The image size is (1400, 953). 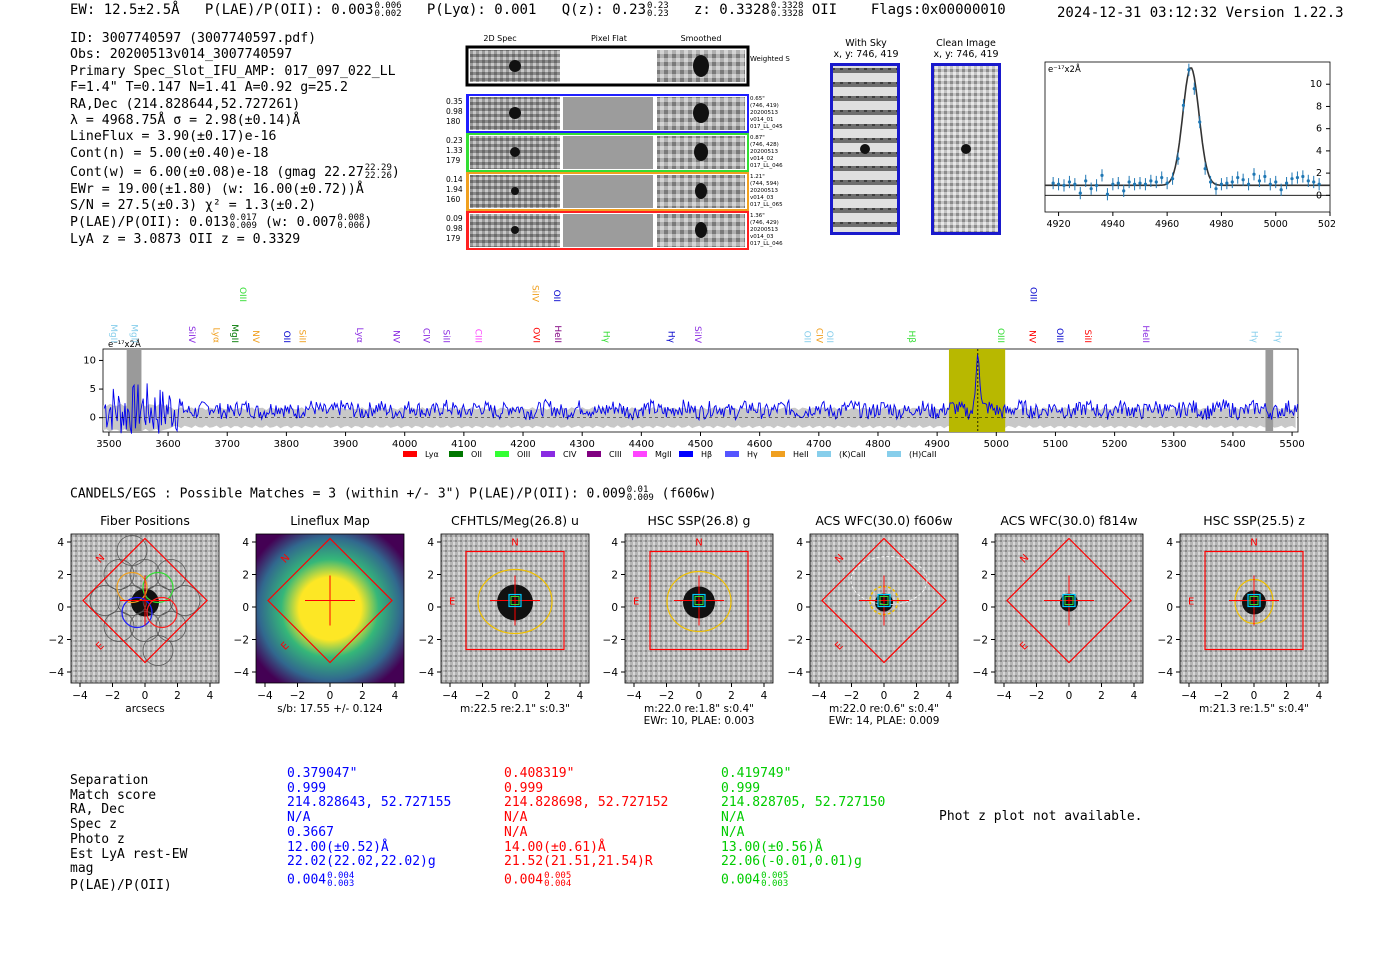 What do you see at coordinates (824, 10) in the screenshot?
I see `header-z-line: OII` at bounding box center [824, 10].